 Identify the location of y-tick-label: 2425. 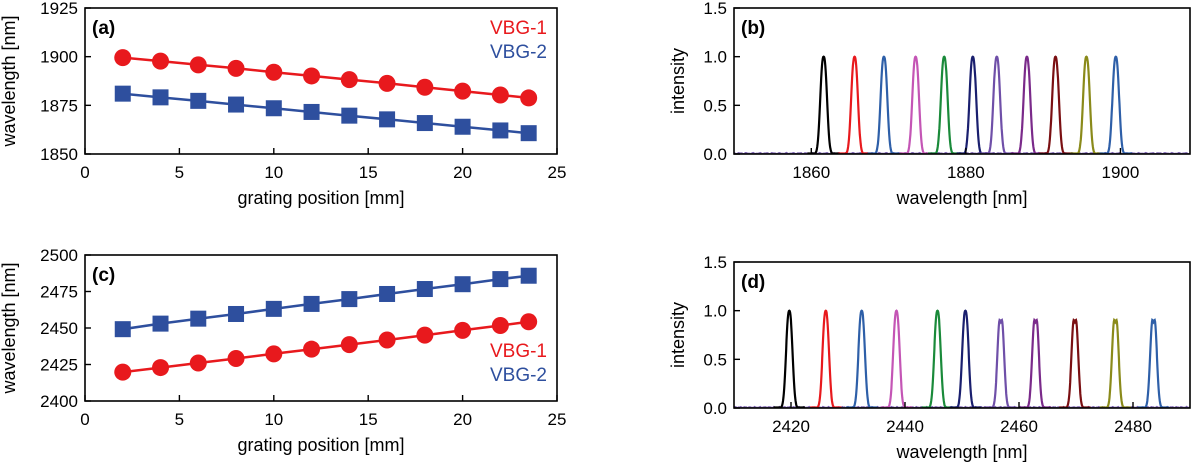
(59, 365).